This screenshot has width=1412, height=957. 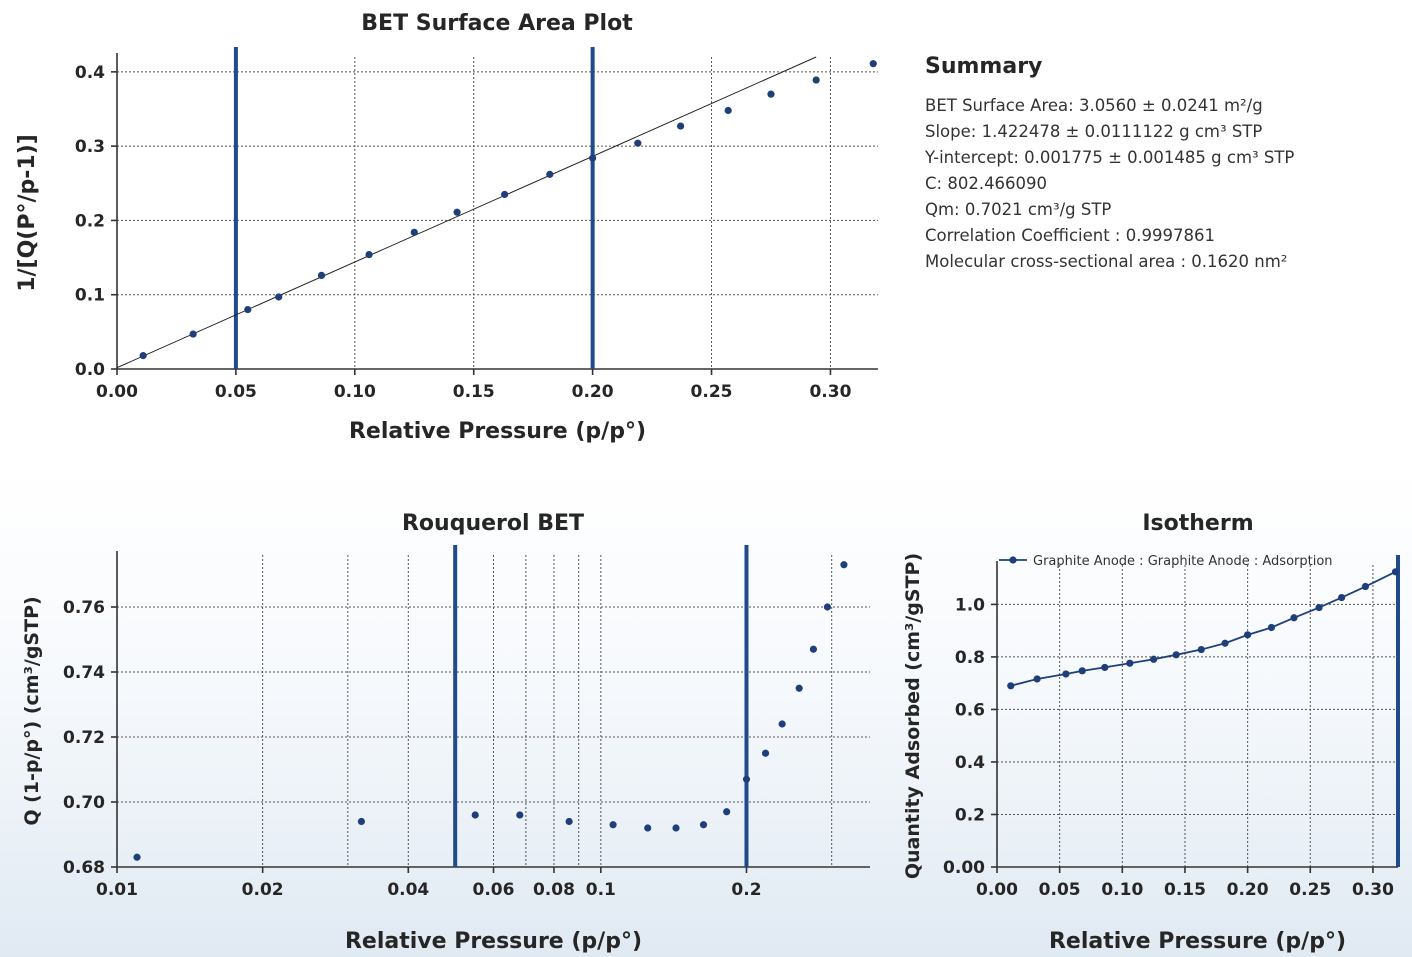 What do you see at coordinates (84, 868) in the screenshot?
I see `y-tick-label: 0.68` at bounding box center [84, 868].